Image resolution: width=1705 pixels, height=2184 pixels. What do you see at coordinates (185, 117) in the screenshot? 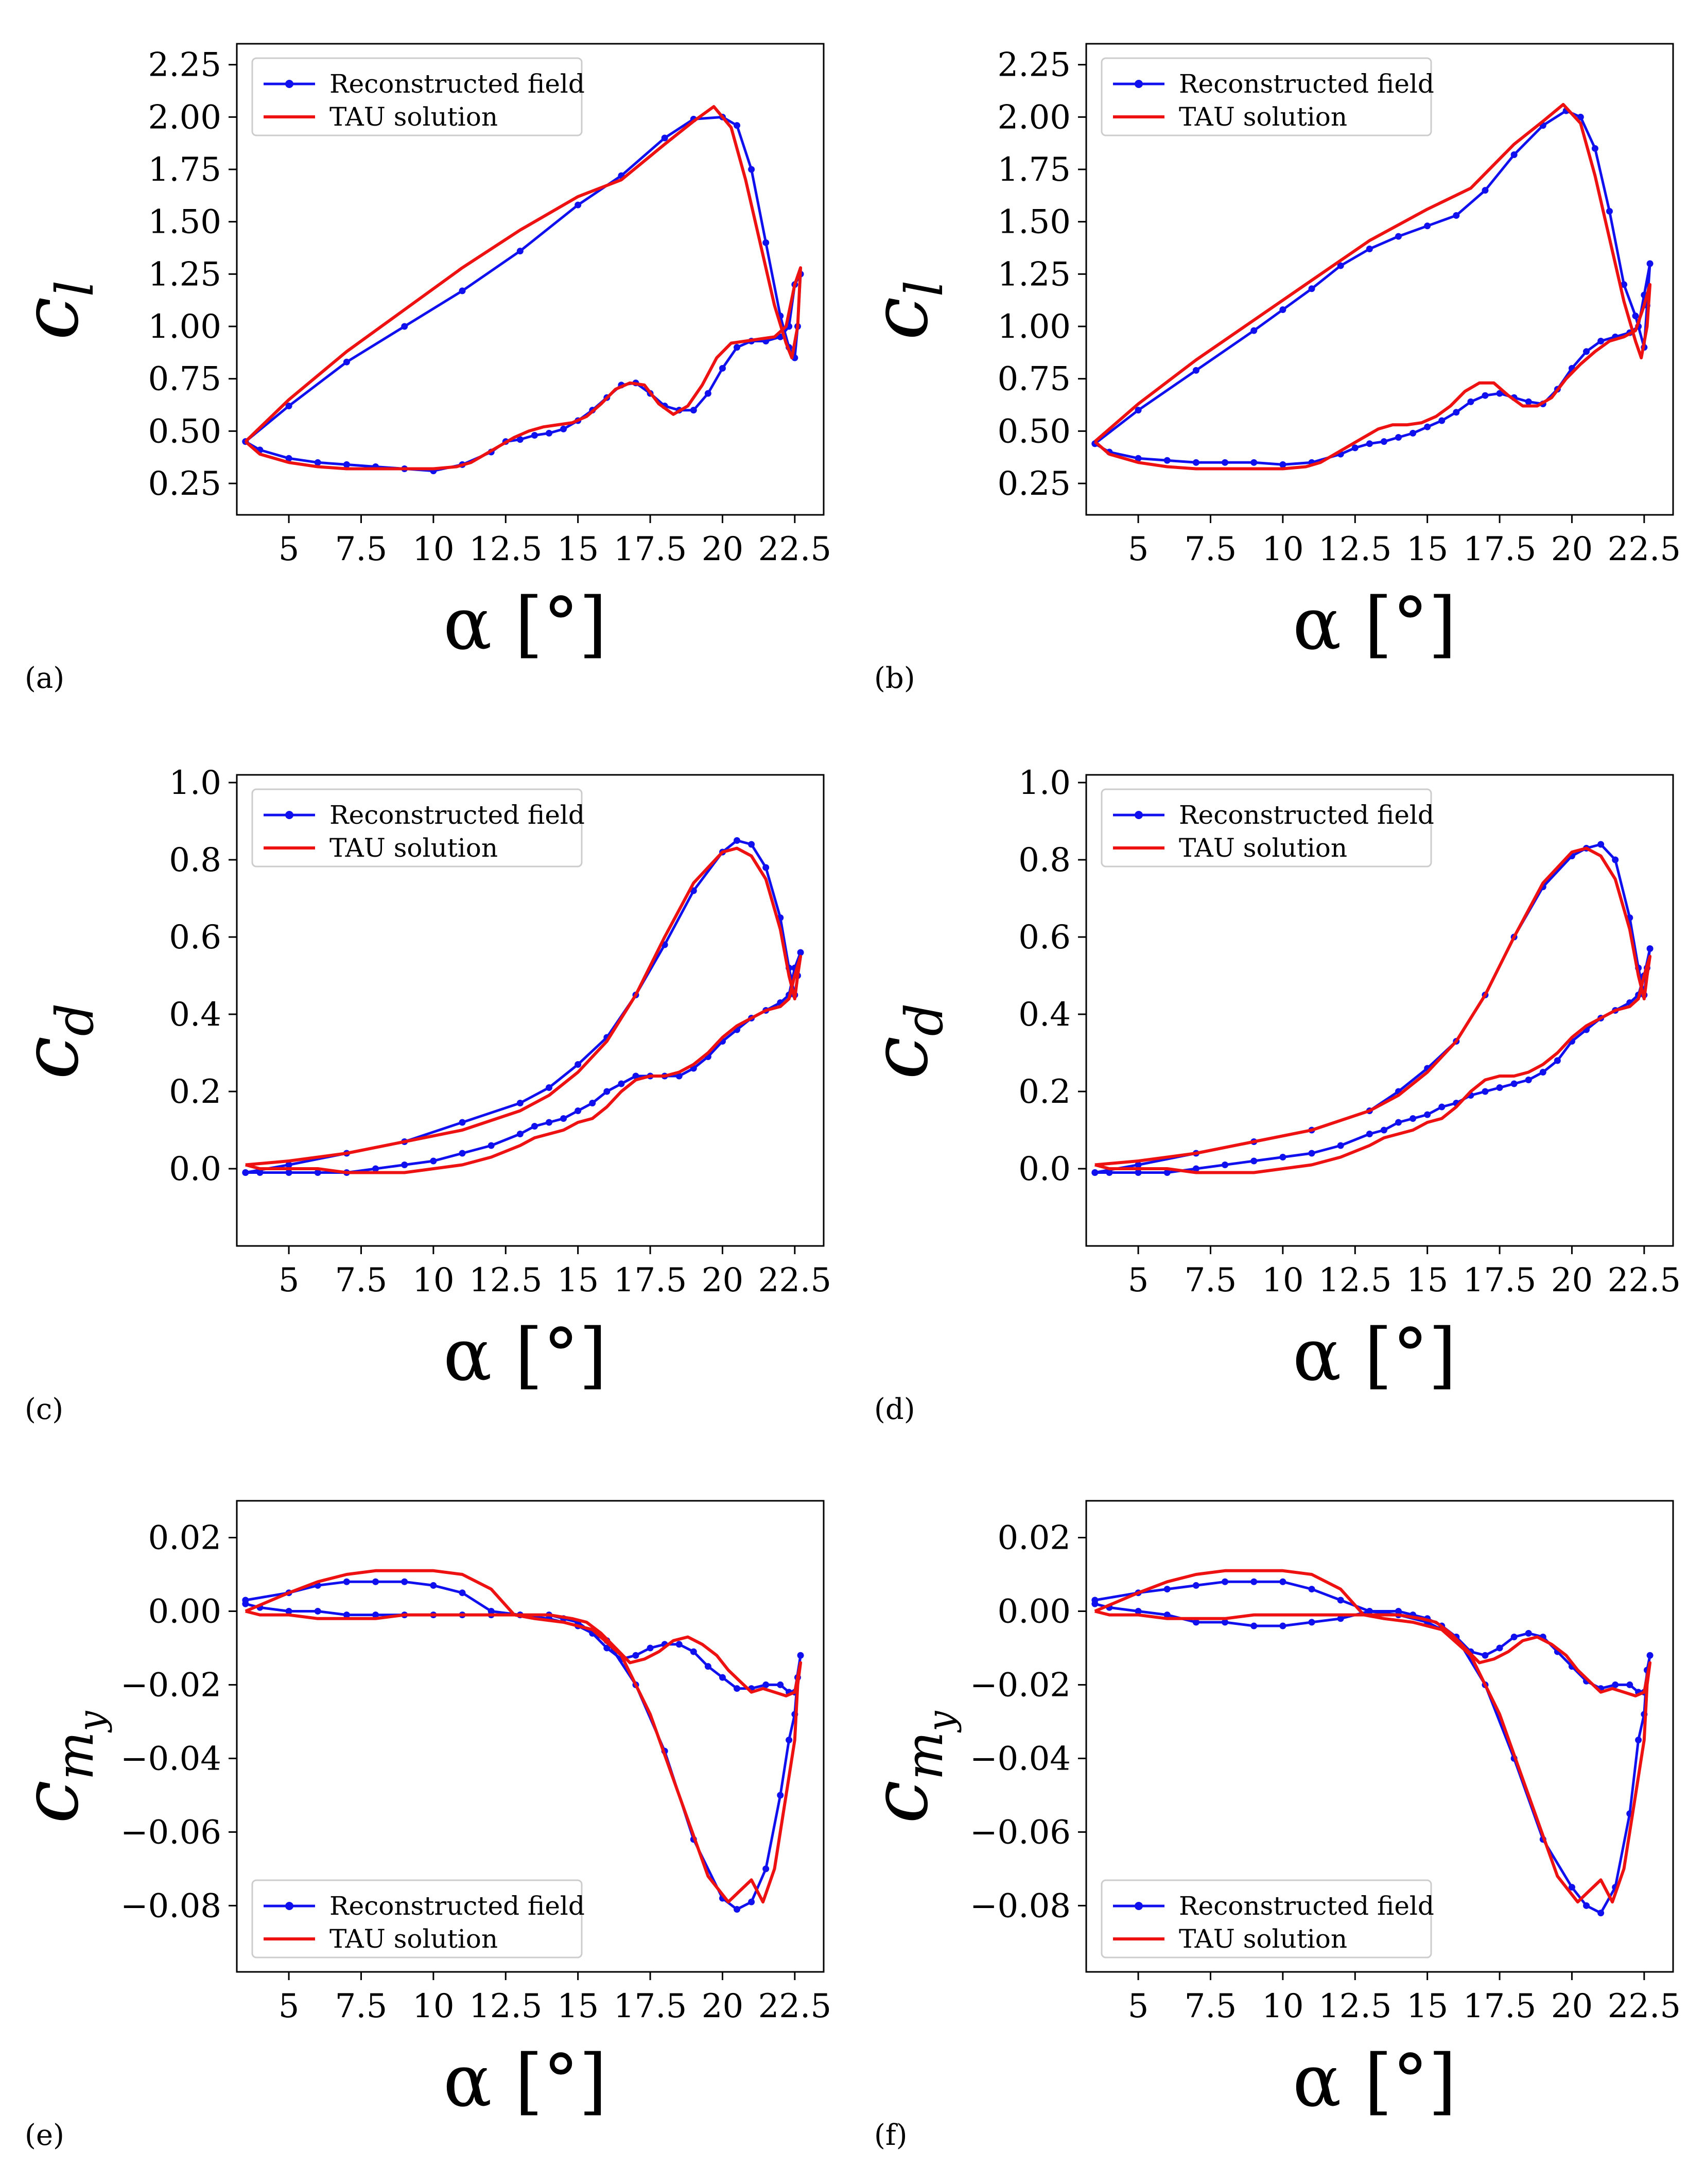
I see `y-tick-label: 2.00` at bounding box center [185, 117].